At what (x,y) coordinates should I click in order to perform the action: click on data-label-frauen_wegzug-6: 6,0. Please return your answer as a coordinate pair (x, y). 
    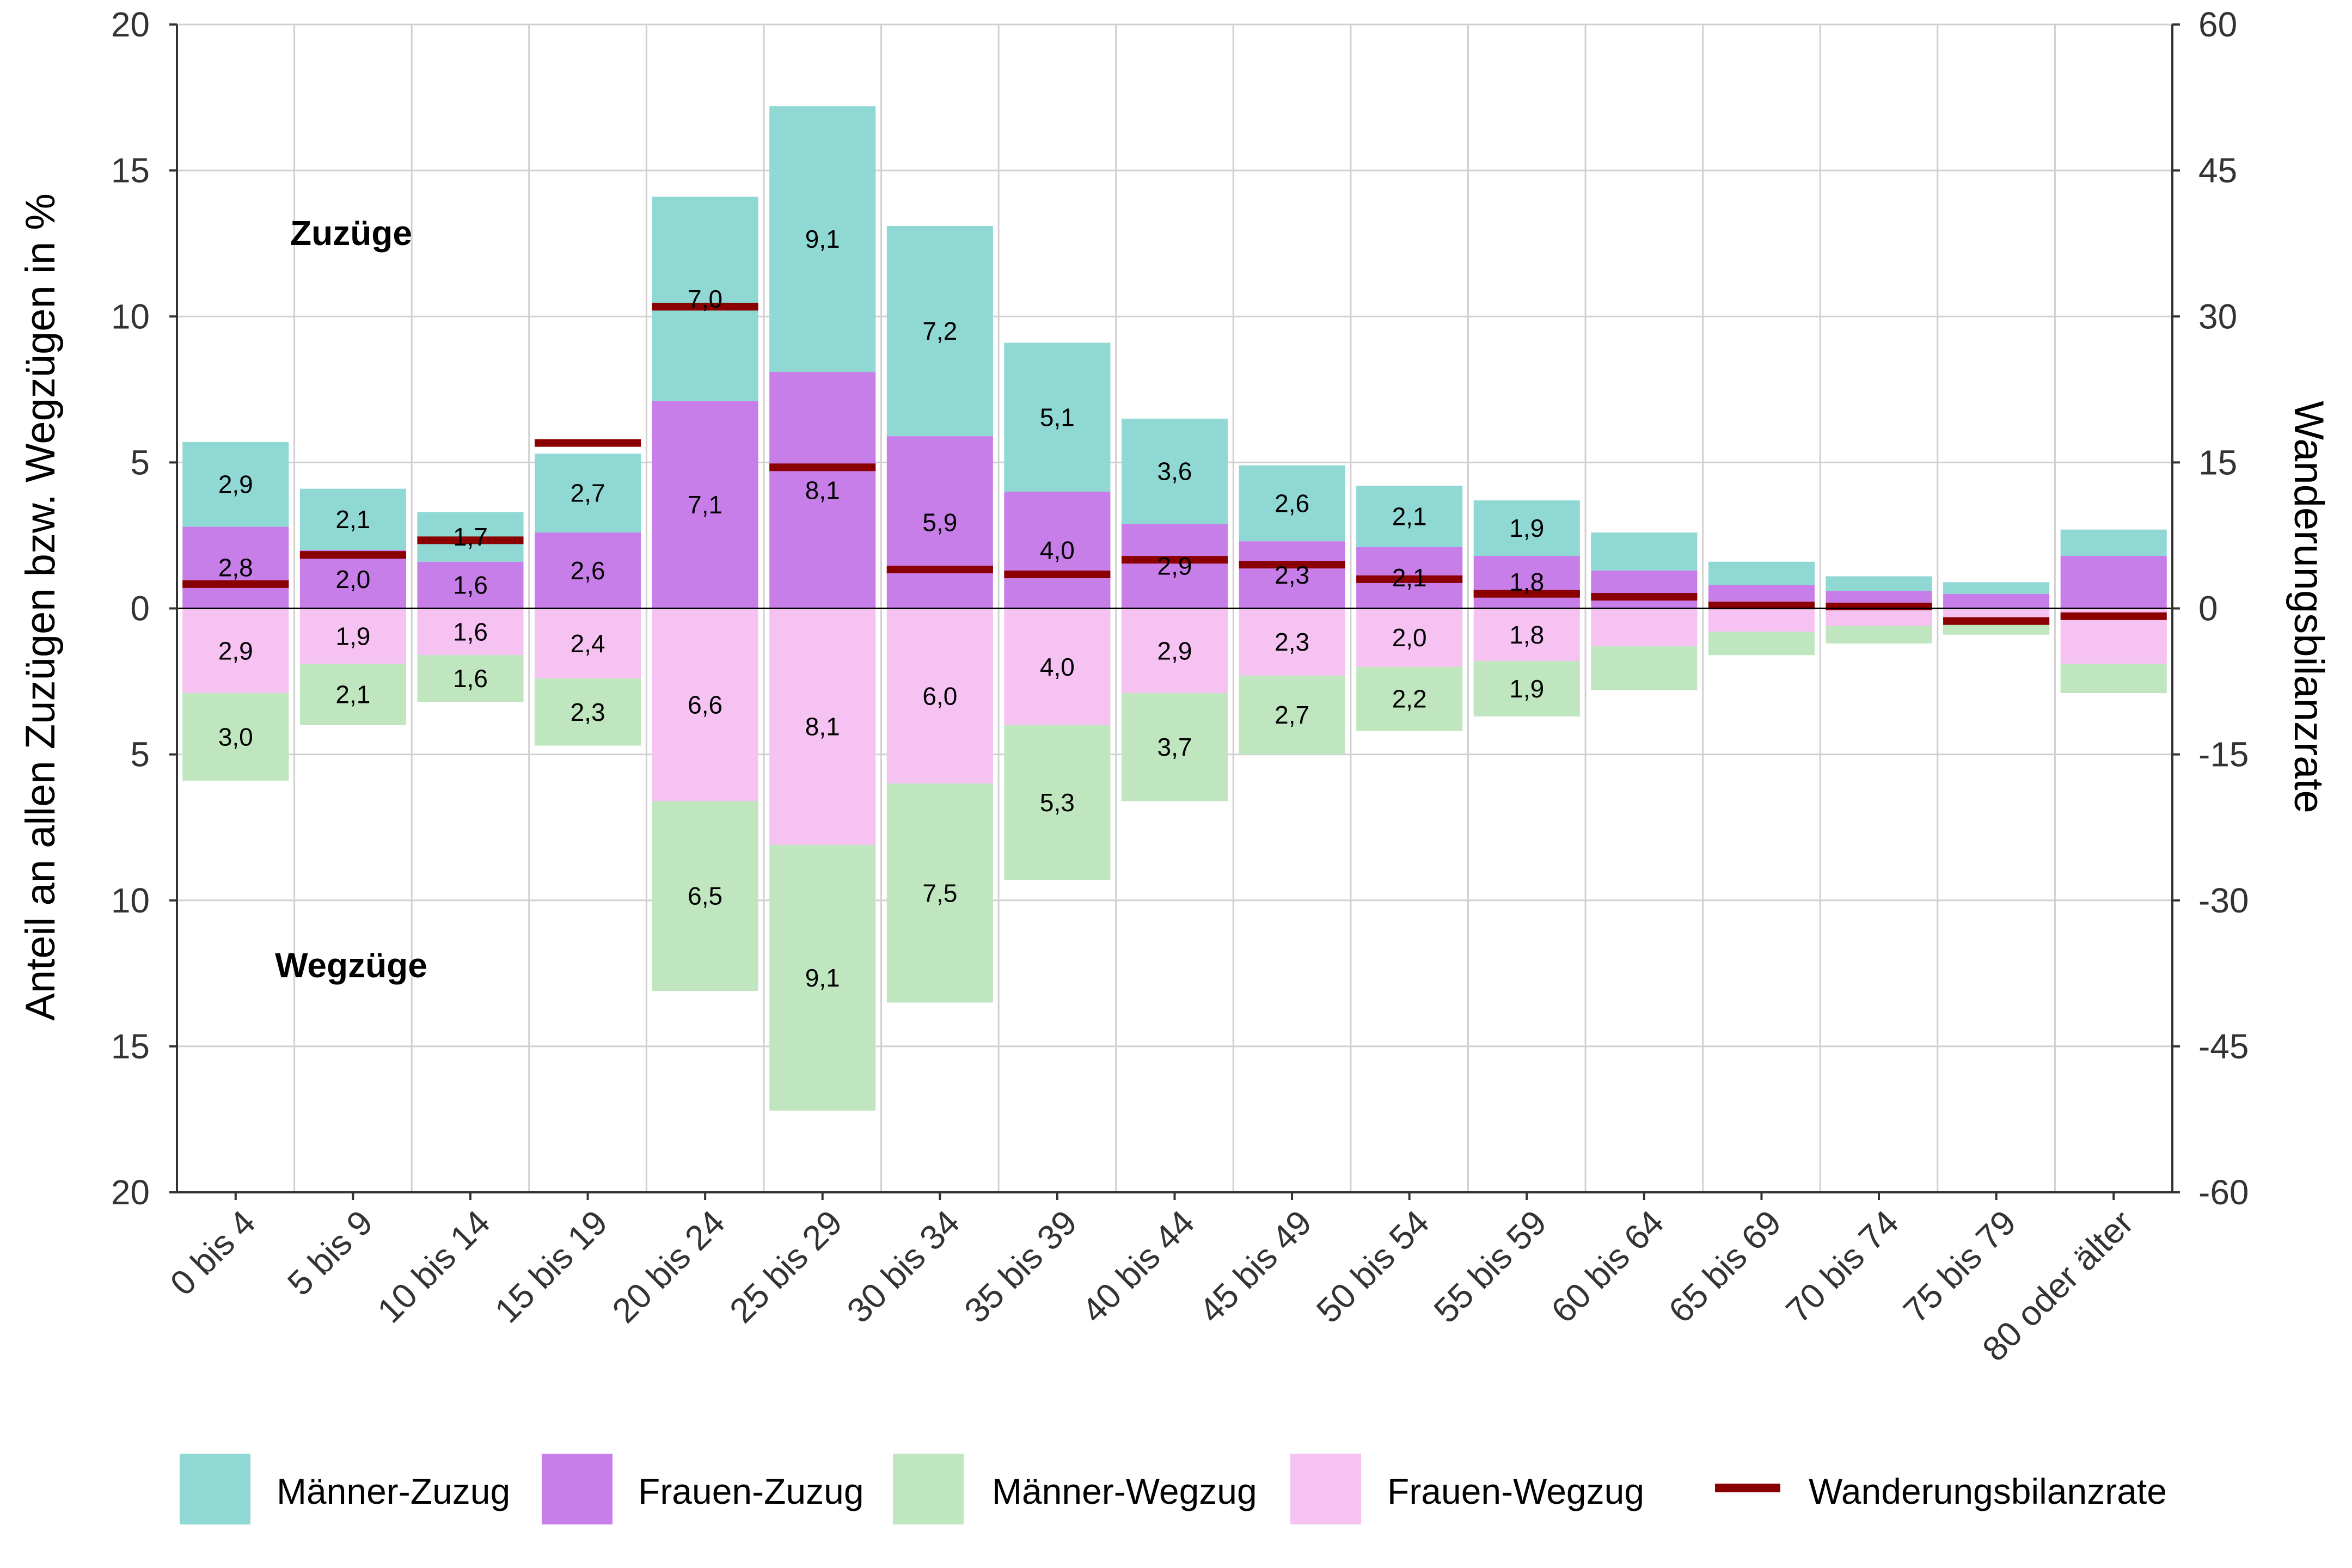
    Looking at the image, I should click on (939, 696).